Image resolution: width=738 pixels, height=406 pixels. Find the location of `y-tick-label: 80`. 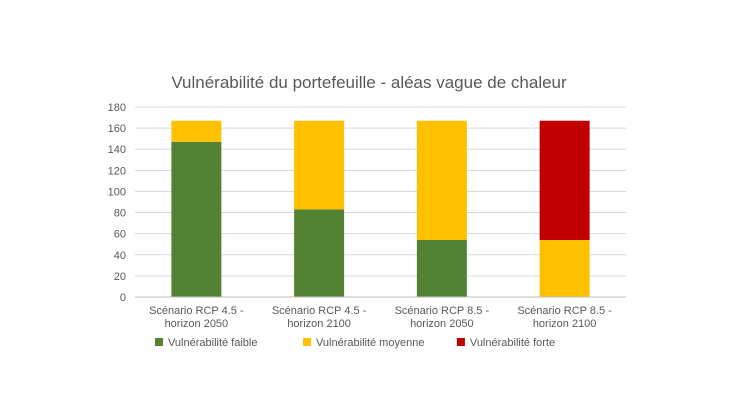

y-tick-label: 80 is located at coordinates (120, 214).